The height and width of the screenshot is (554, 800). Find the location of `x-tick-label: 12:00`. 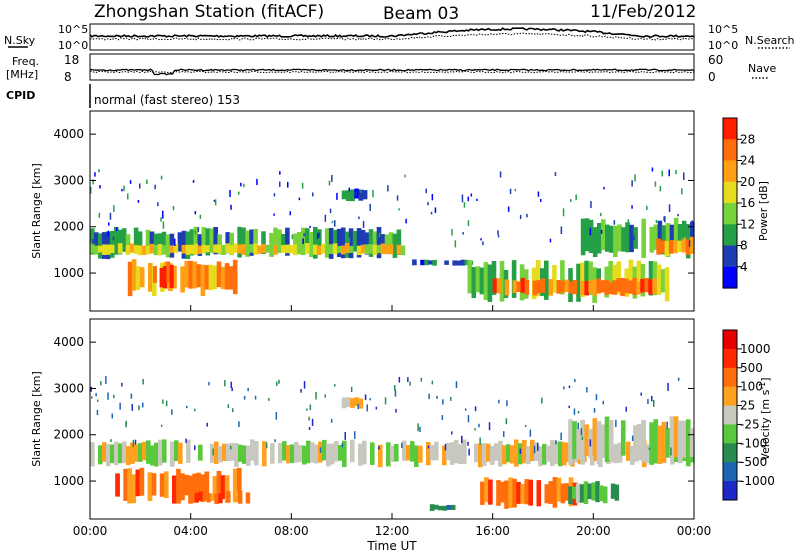

x-tick-label: 12:00 is located at coordinates (392, 531).